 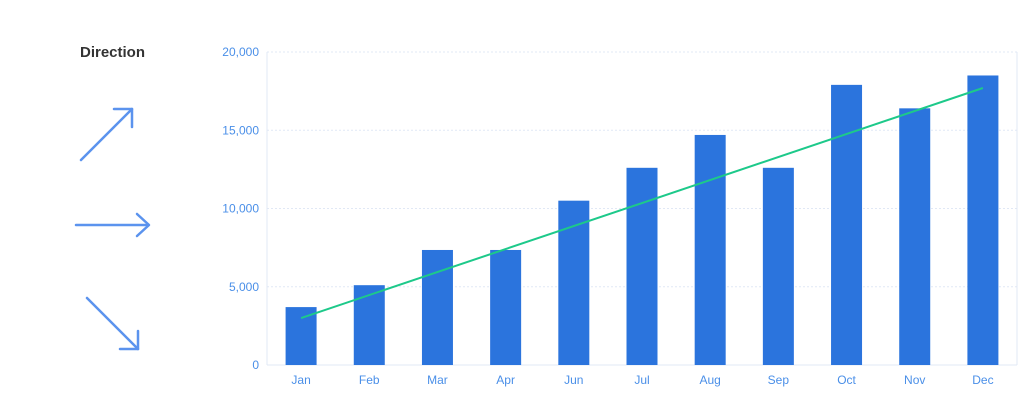 What do you see at coordinates (240, 52) in the screenshot?
I see `y-tick-label: 20,000` at bounding box center [240, 52].